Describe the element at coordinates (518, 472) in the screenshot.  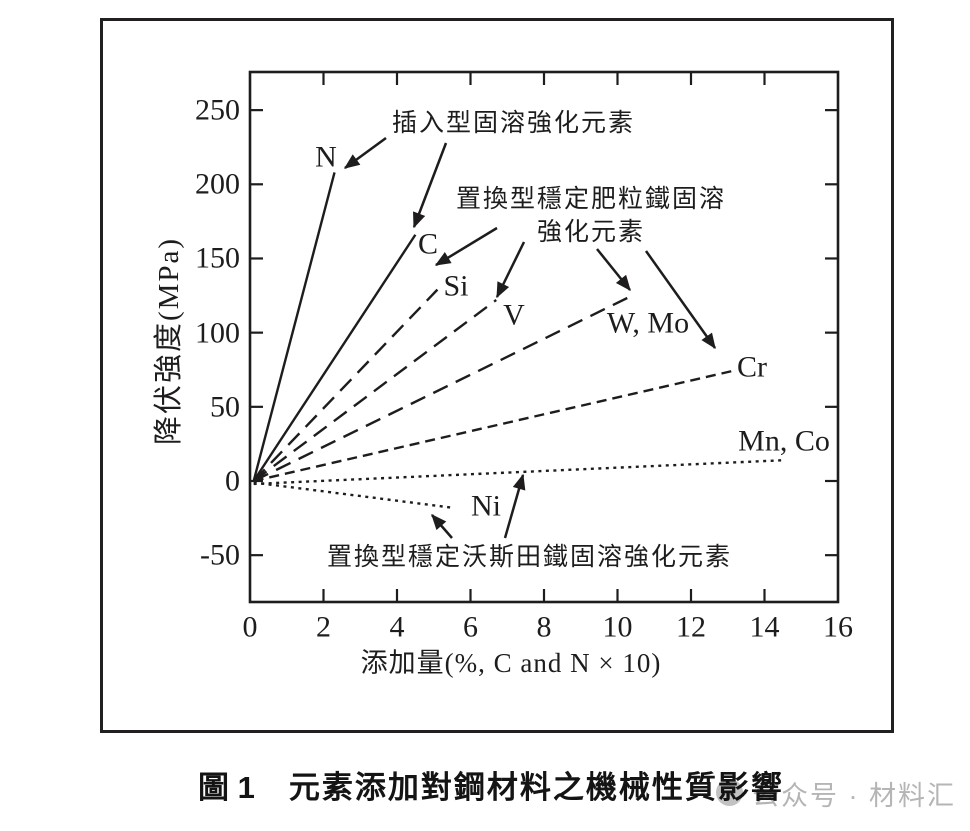
I see `series-line-Mn-Co` at that location.